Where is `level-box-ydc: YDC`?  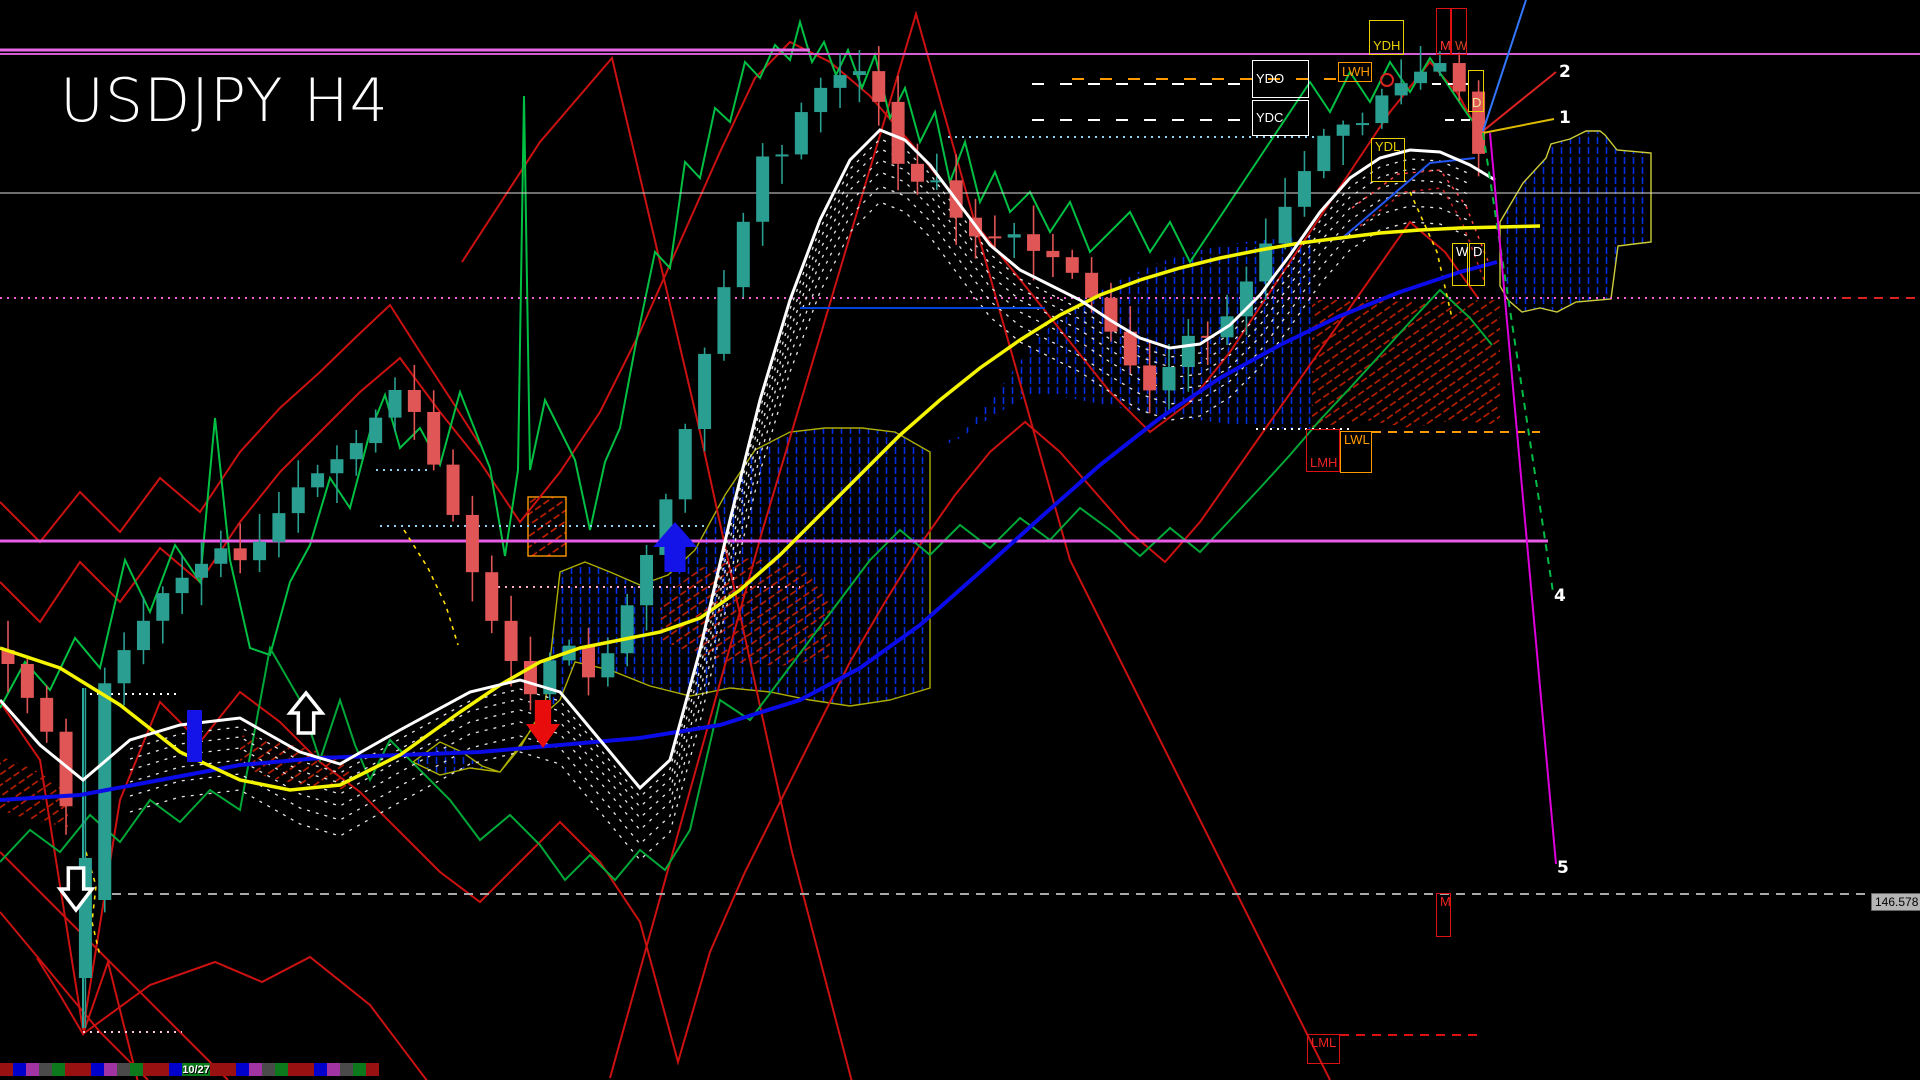 level-box-ydc: YDC is located at coordinates (1280, 118).